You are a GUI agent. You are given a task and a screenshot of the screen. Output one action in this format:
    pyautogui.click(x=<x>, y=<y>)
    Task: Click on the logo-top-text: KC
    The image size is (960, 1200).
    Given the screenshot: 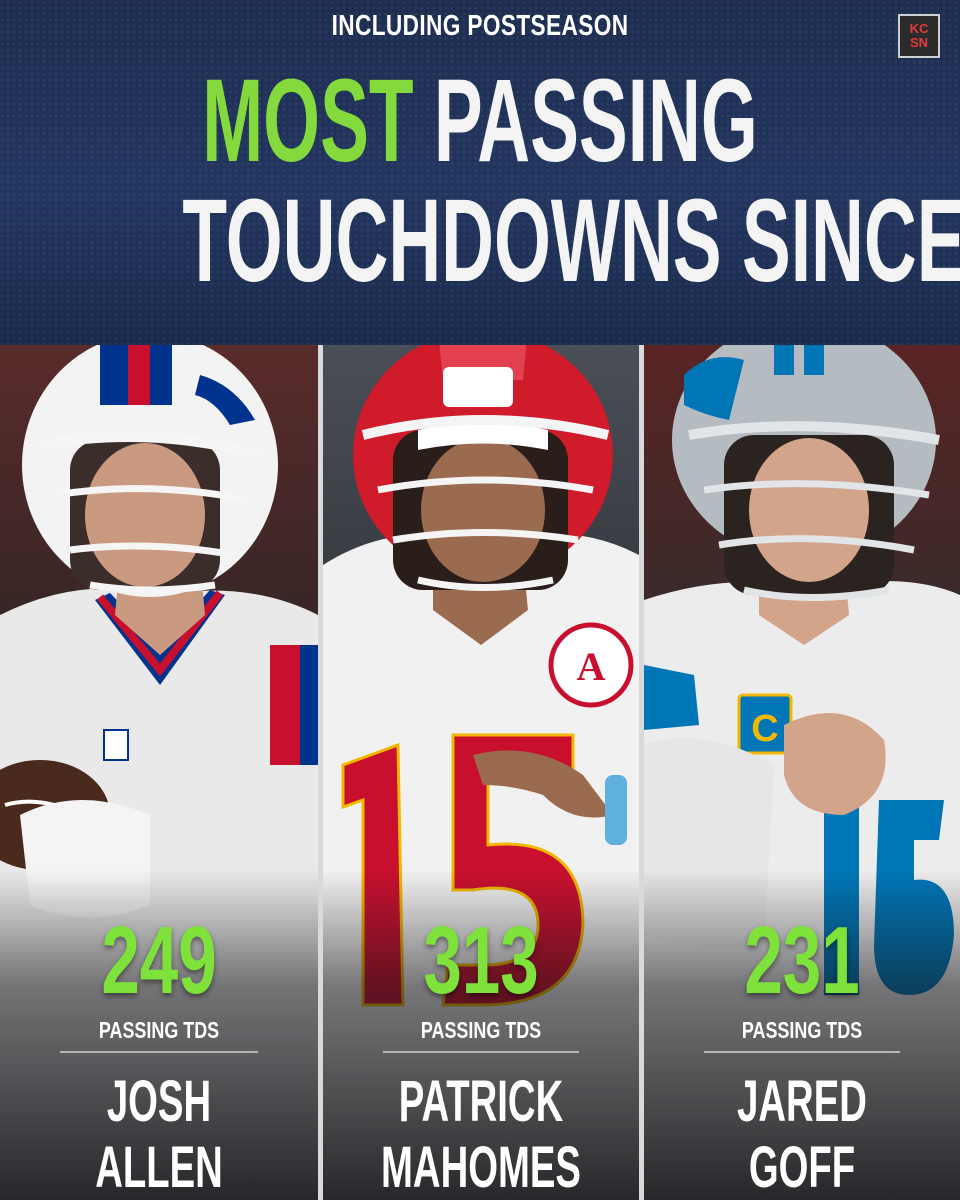 What is the action you would take?
    pyautogui.click(x=919, y=28)
    